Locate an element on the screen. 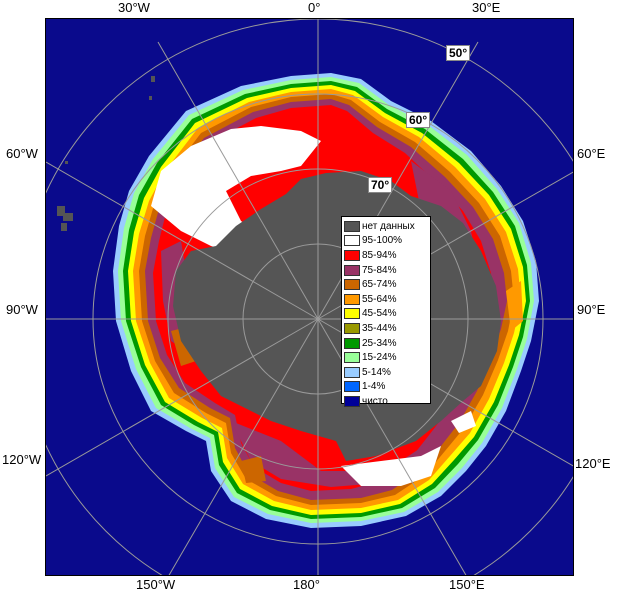 The height and width of the screenshot is (594, 617). lon-label-120w: 120°W is located at coordinates (22, 459).